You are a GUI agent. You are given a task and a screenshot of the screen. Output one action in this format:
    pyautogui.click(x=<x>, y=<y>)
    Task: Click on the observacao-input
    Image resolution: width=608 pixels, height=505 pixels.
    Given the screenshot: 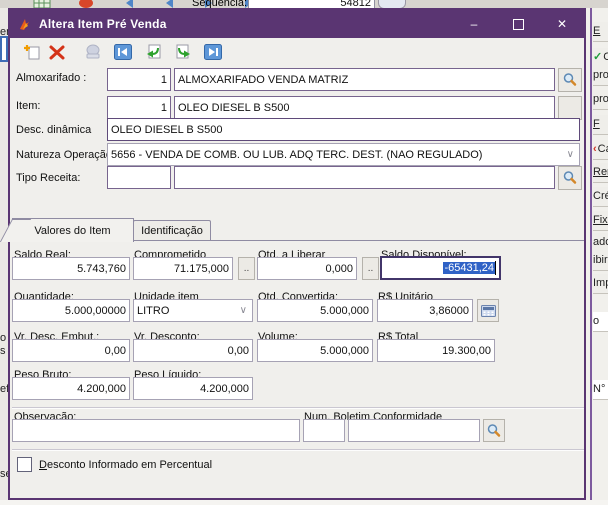 What is the action you would take?
    pyautogui.click(x=156, y=430)
    